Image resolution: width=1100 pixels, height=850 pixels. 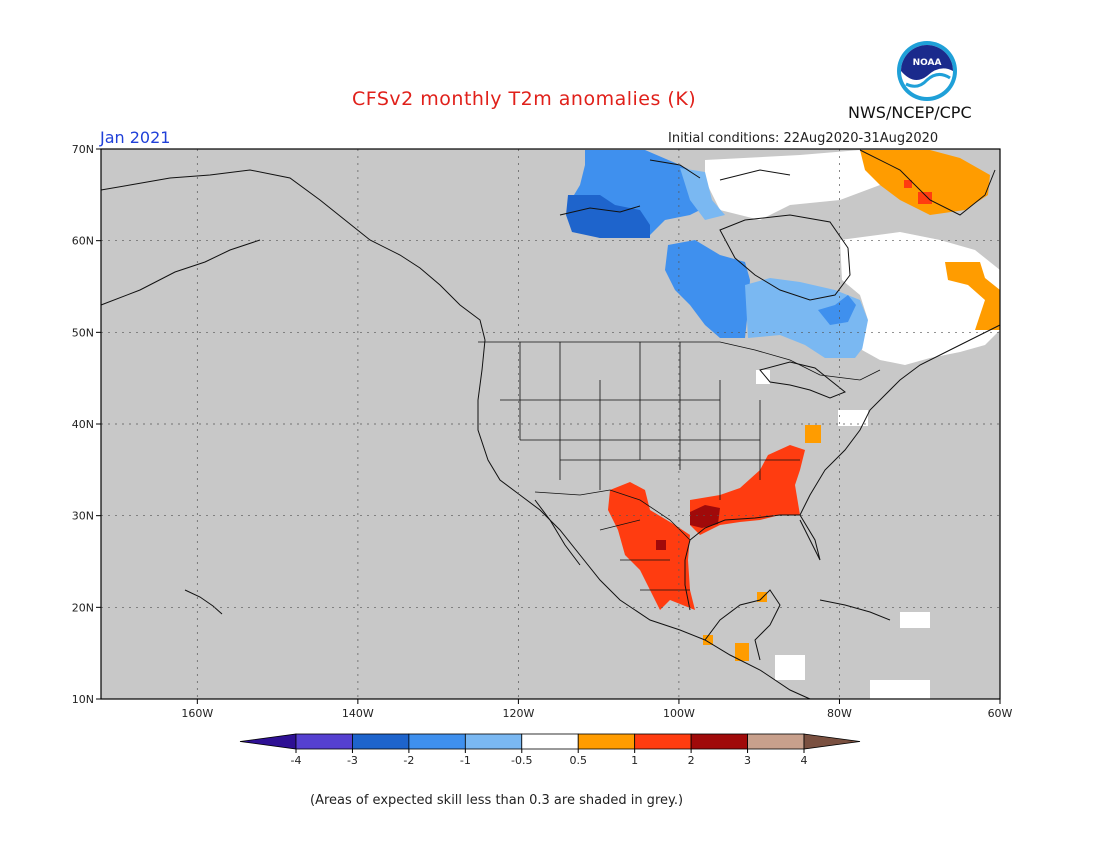 I want to click on colorbar-label: -1, so click(x=465, y=760).